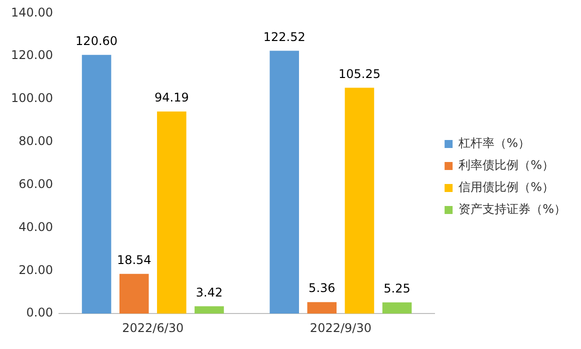 The image size is (581, 349). I want to click on y-tick-label: 60.00, so click(35, 183).